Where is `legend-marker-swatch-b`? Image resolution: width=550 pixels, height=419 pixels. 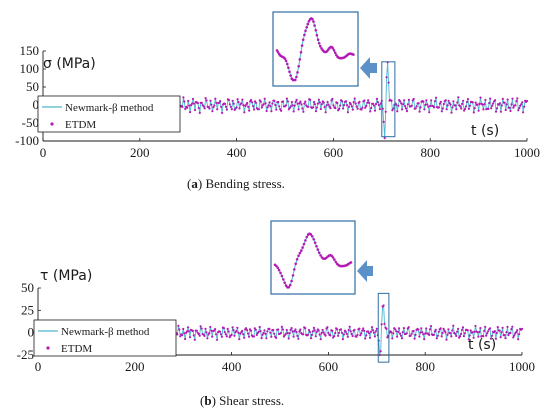
legend-marker-swatch-b is located at coordinates (48, 348).